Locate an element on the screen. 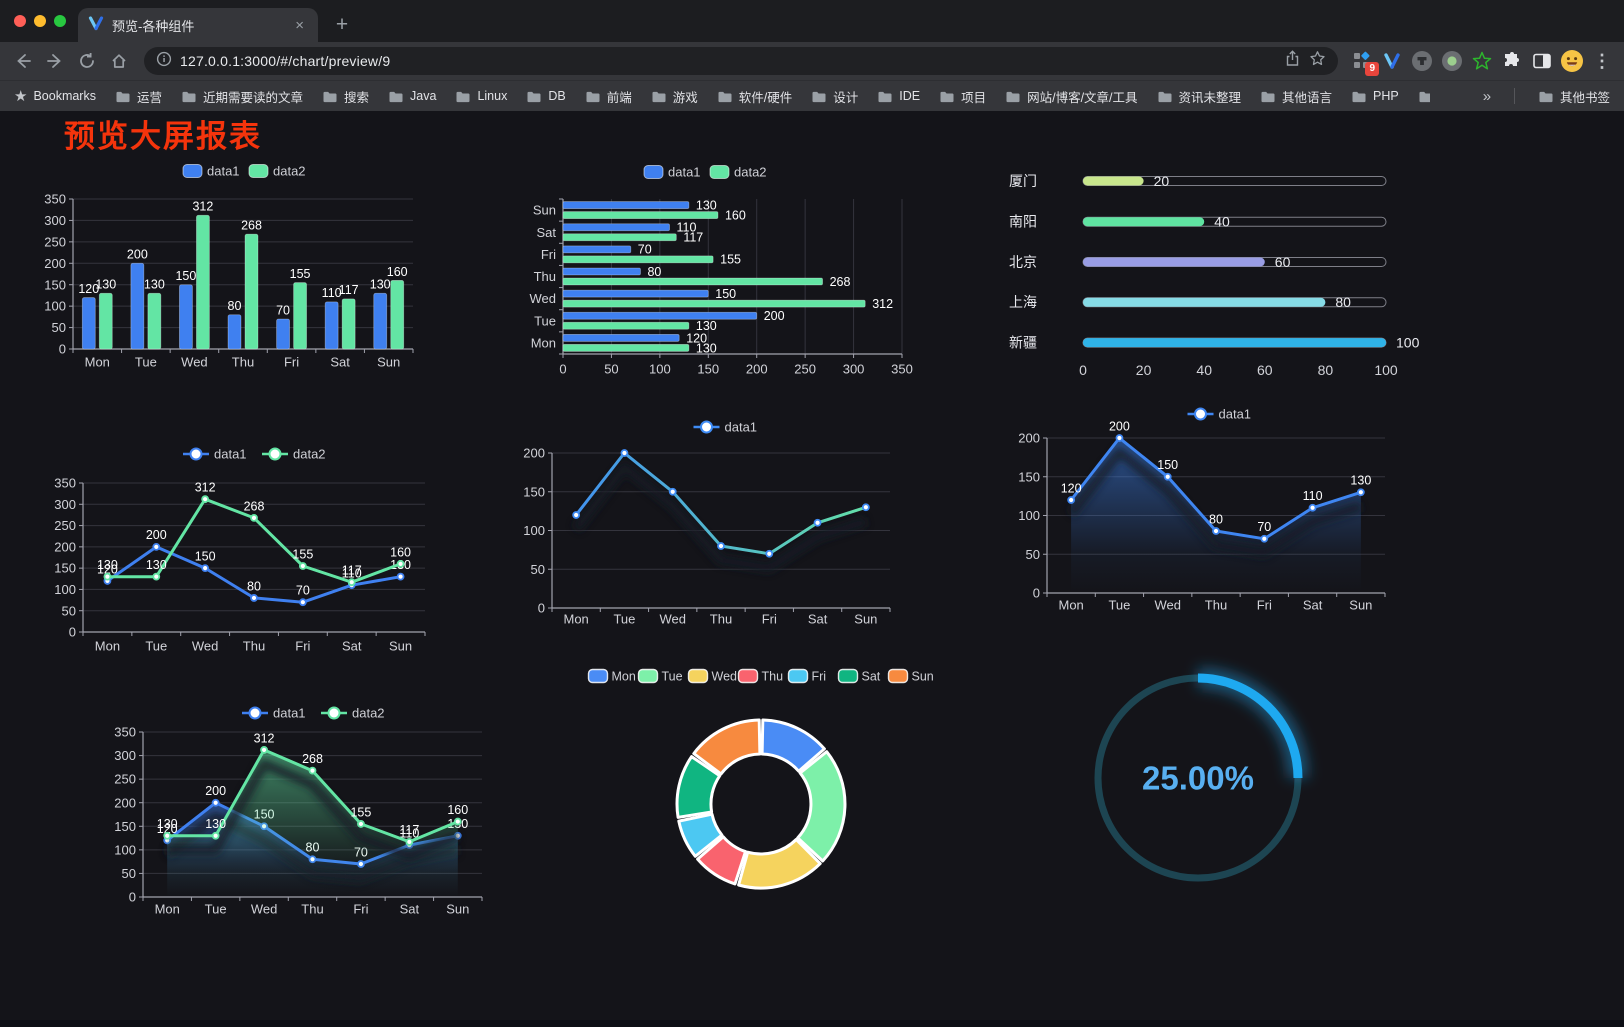  svg-text: Tue is located at coordinates (1119, 605).